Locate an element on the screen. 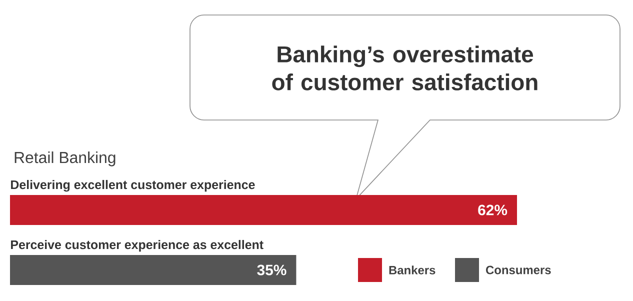  chart-title: Banking’s overestimate of customer satisfaction is located at coordinates (405, 68).